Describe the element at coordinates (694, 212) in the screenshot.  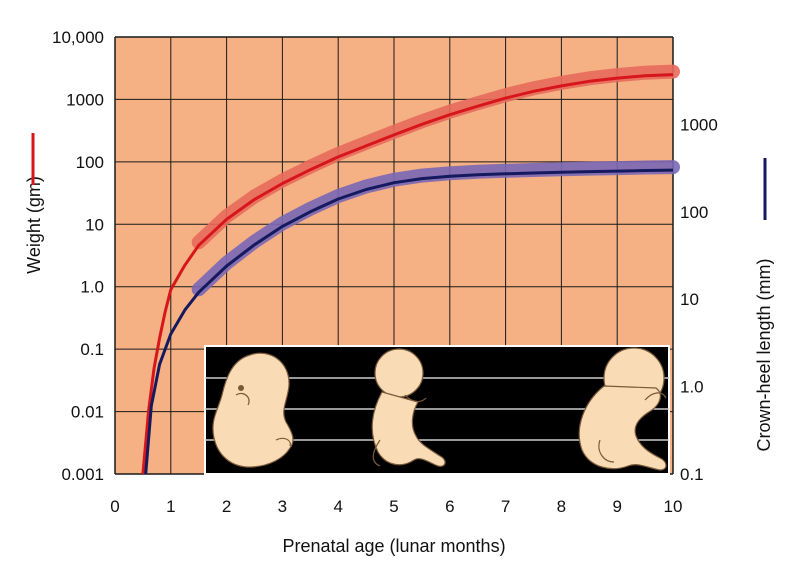
I see `y-right-tick-label: 100` at that location.